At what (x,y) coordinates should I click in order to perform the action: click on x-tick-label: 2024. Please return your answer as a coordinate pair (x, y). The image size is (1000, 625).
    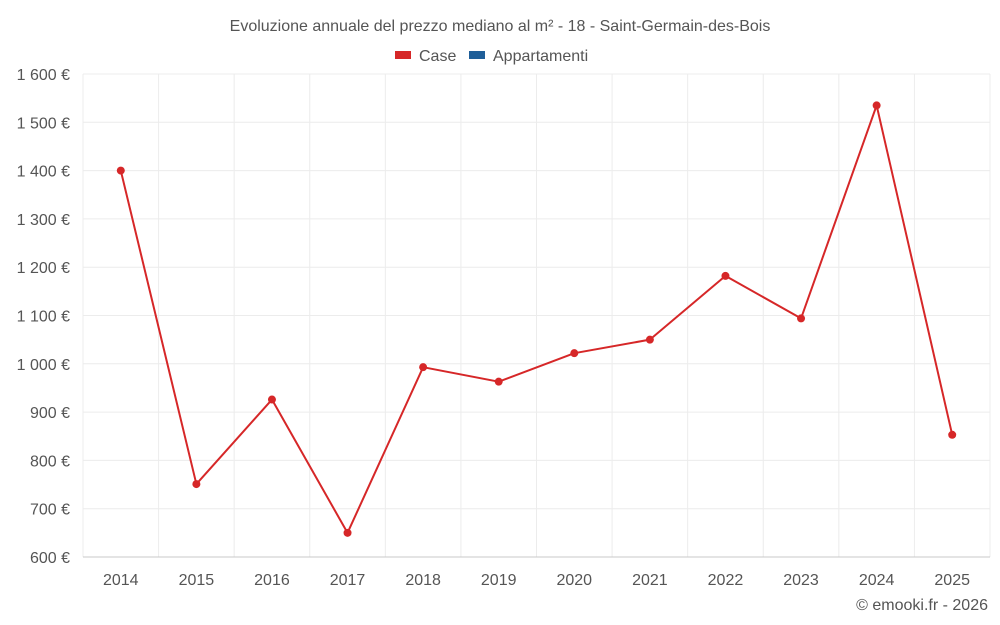
    Looking at the image, I should click on (877, 580).